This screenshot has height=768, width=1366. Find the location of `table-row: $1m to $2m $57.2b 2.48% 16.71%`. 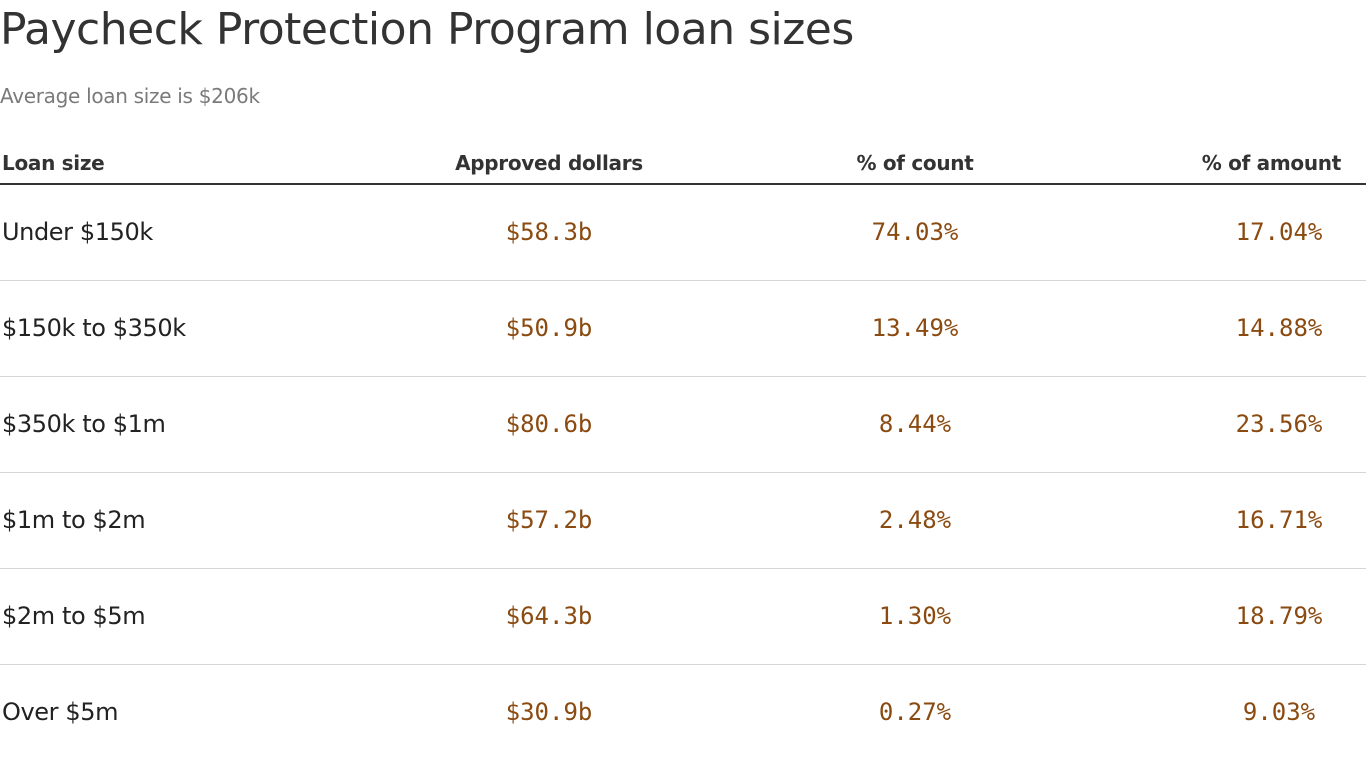

table-row: $1m to $2m $57.2b 2.48% 16.71% is located at coordinates (683, 520).